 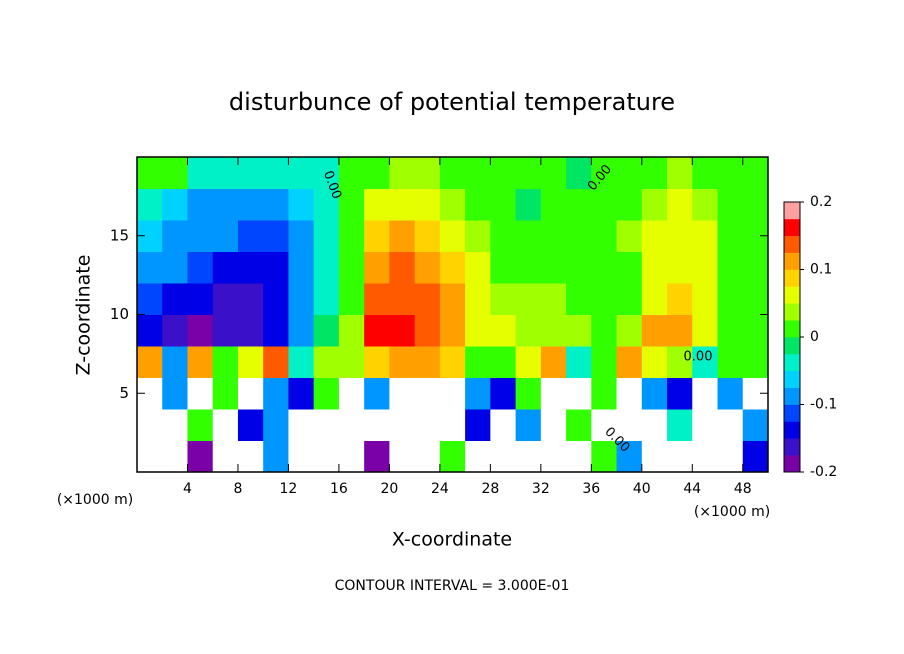 What do you see at coordinates (289, 489) in the screenshot?
I see `x-tick-label: 12` at bounding box center [289, 489].